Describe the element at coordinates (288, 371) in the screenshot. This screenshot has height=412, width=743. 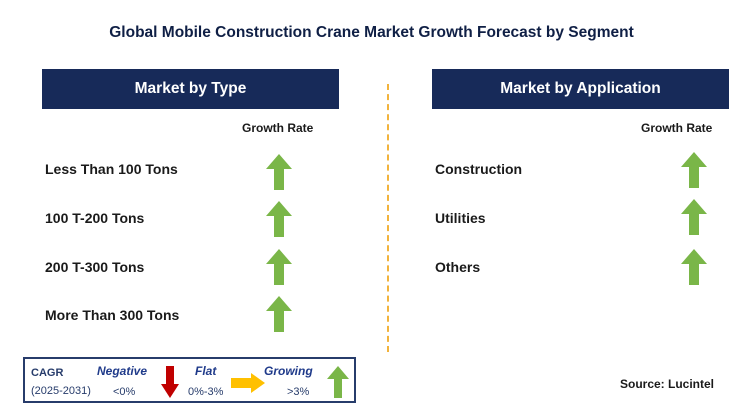
I see `legend-growing-label: Growing` at that location.